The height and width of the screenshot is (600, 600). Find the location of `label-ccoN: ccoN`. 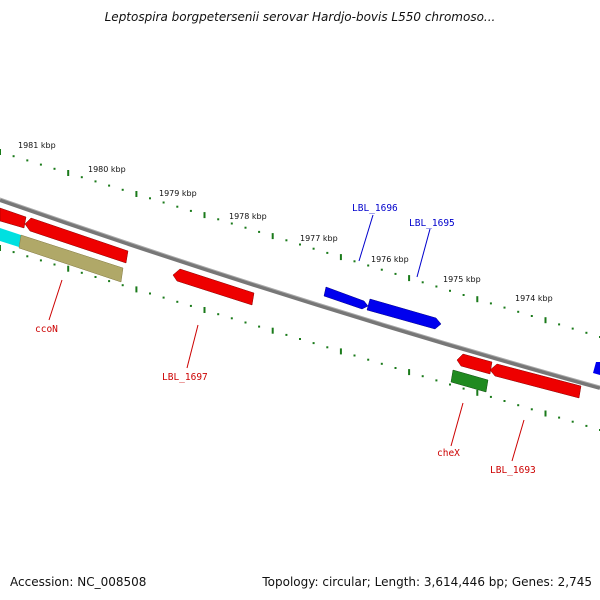

label-ccoN: ccoN is located at coordinates (46, 329).